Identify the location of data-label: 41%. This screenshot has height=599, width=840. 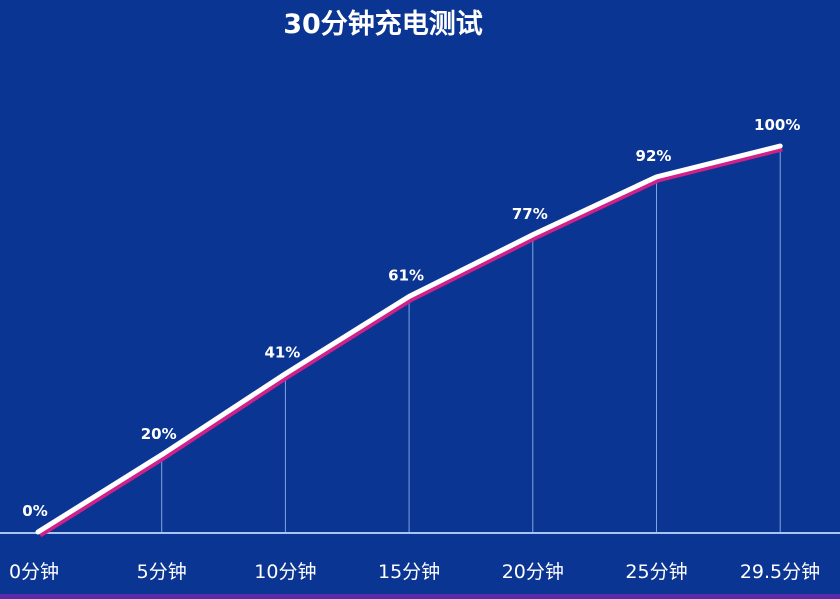
(282, 353).